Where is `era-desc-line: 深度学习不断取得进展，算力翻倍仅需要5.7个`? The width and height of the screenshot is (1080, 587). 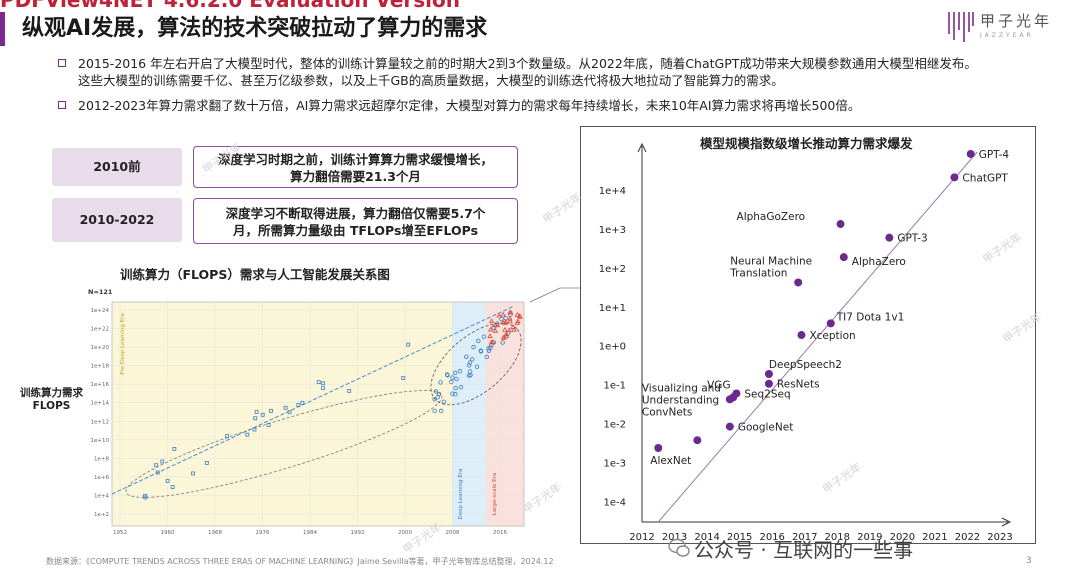 era-desc-line: 深度学习不断取得进展，算力翻倍仅需要5.7个 is located at coordinates (355, 213).